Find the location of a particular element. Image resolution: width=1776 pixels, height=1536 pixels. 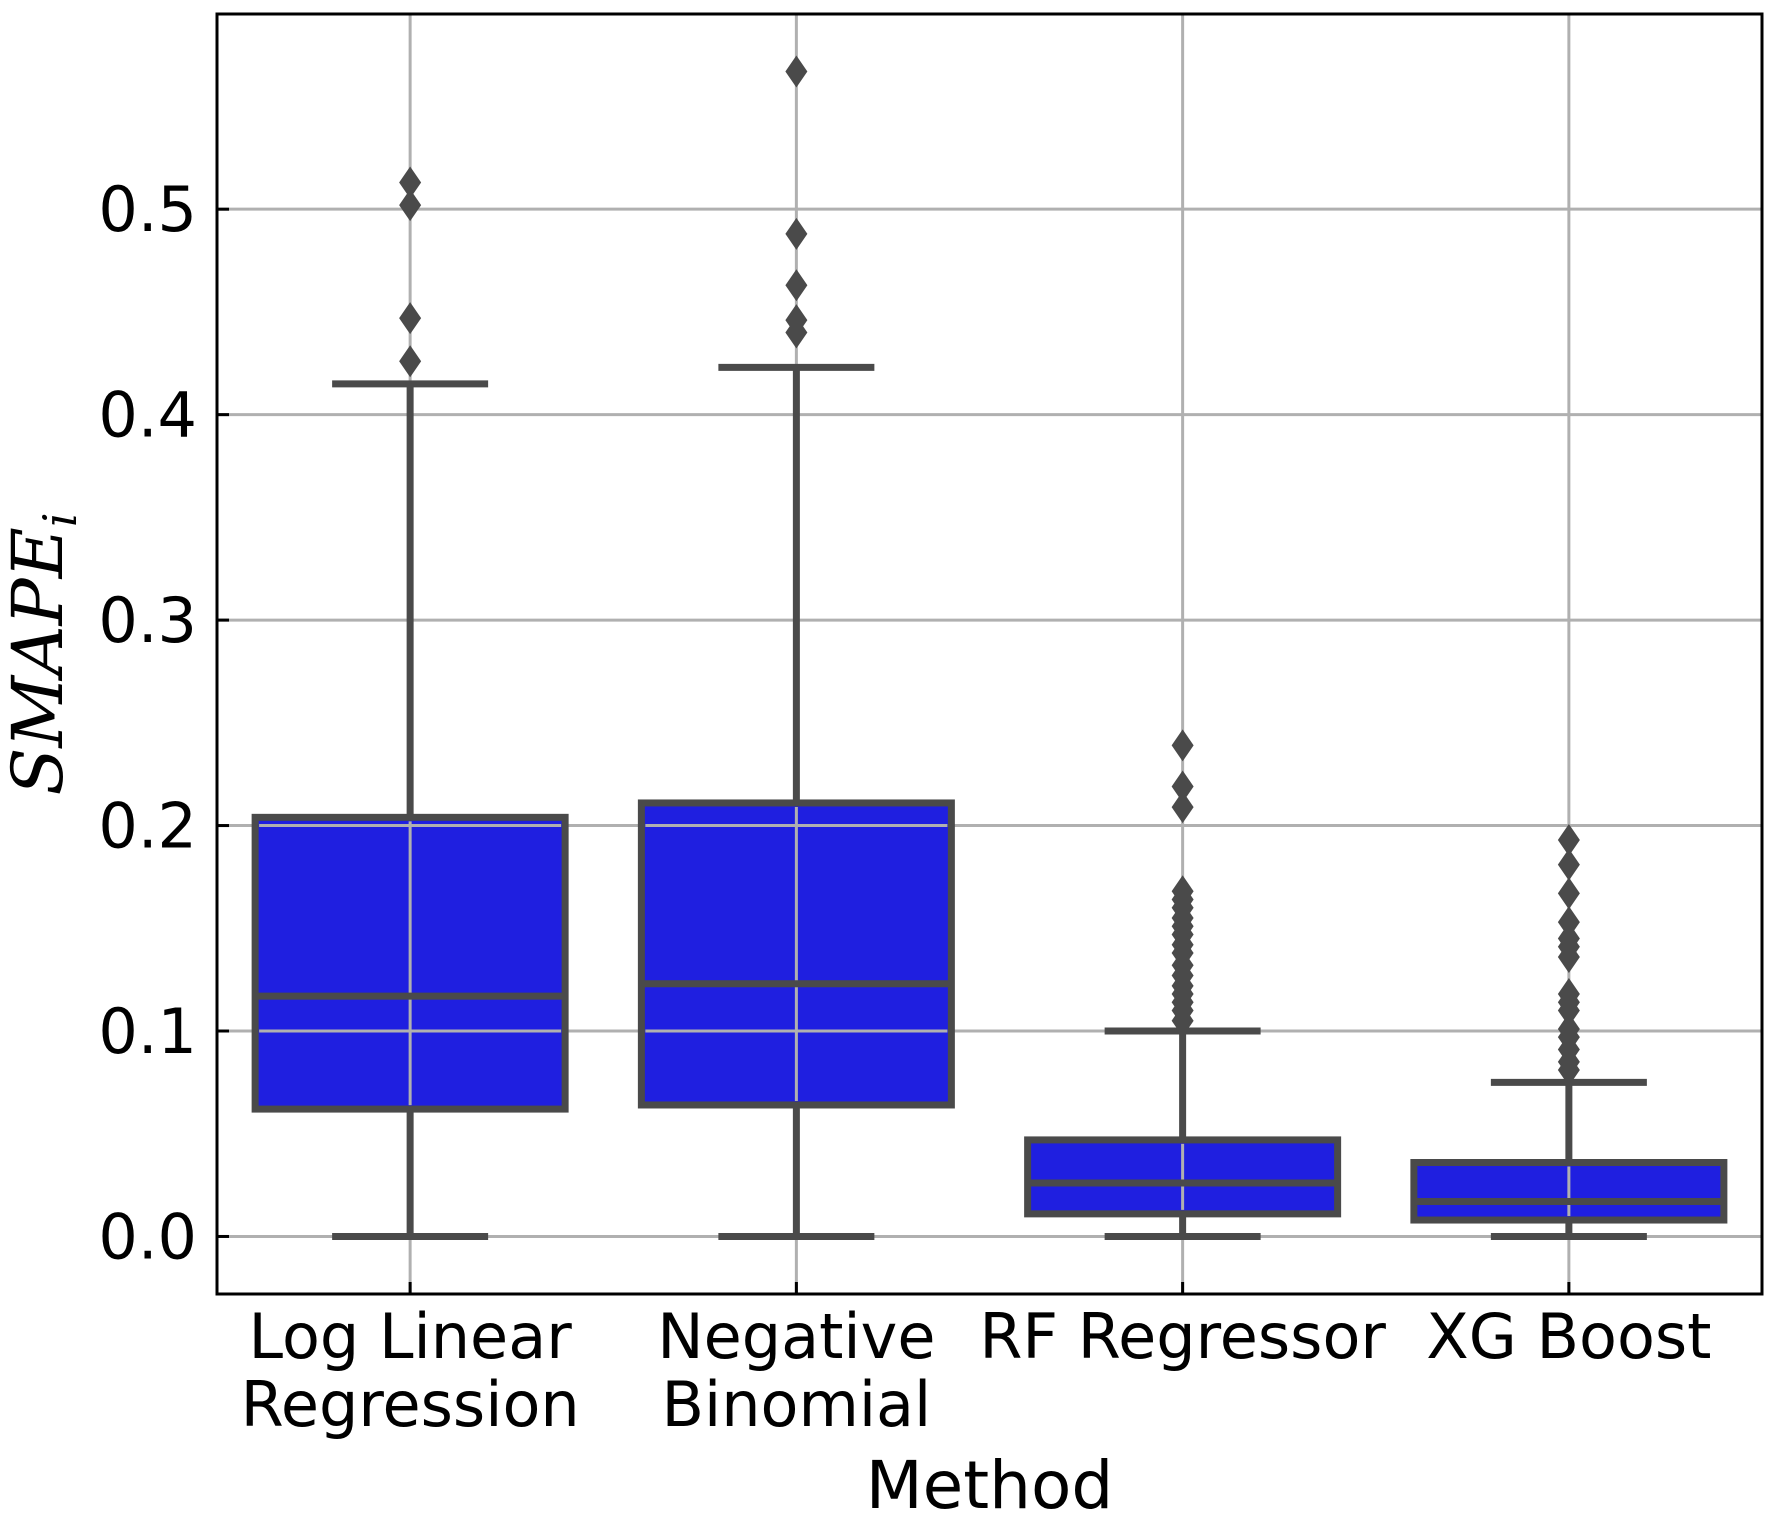

x-tick-label: XG Boost is located at coordinates (1568, 1336).